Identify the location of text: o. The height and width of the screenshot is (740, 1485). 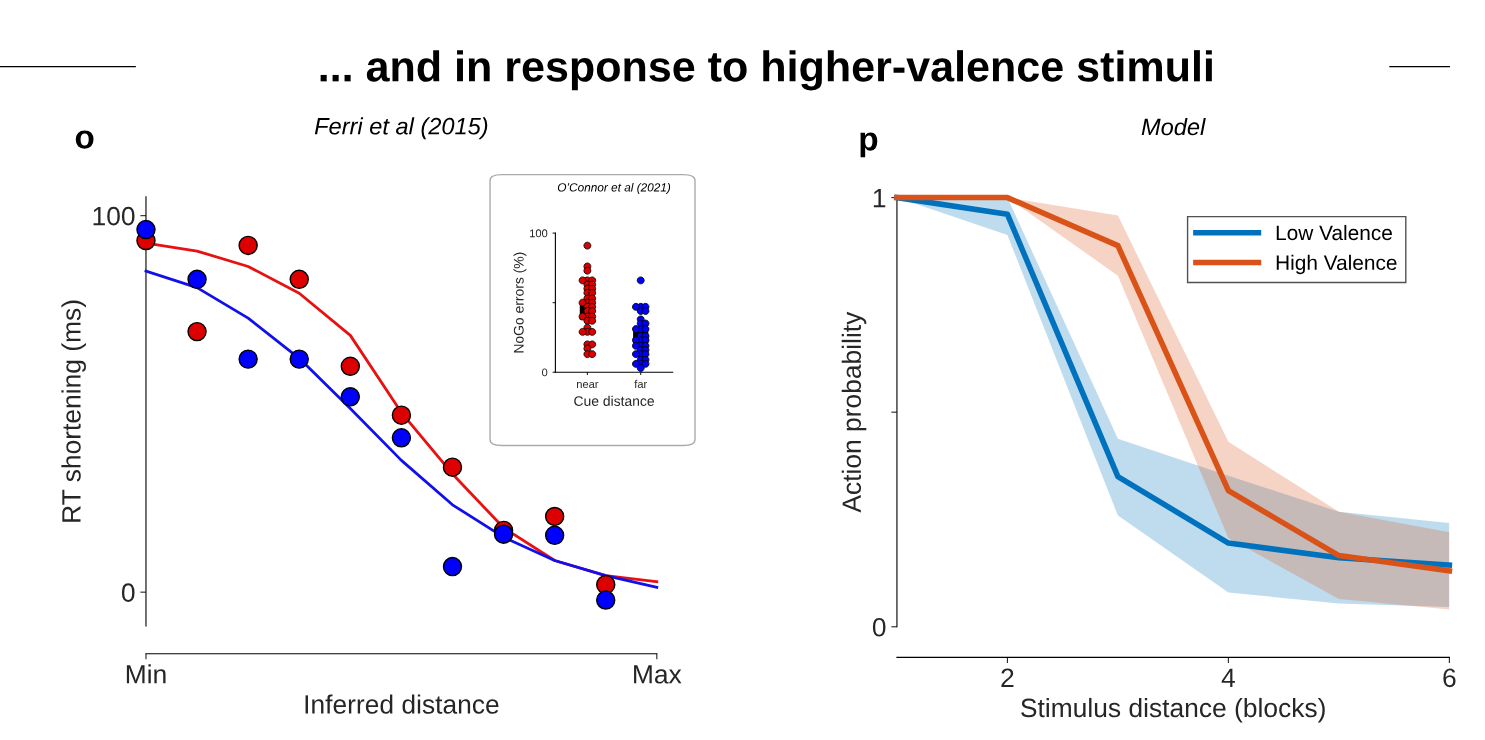
(84, 139).